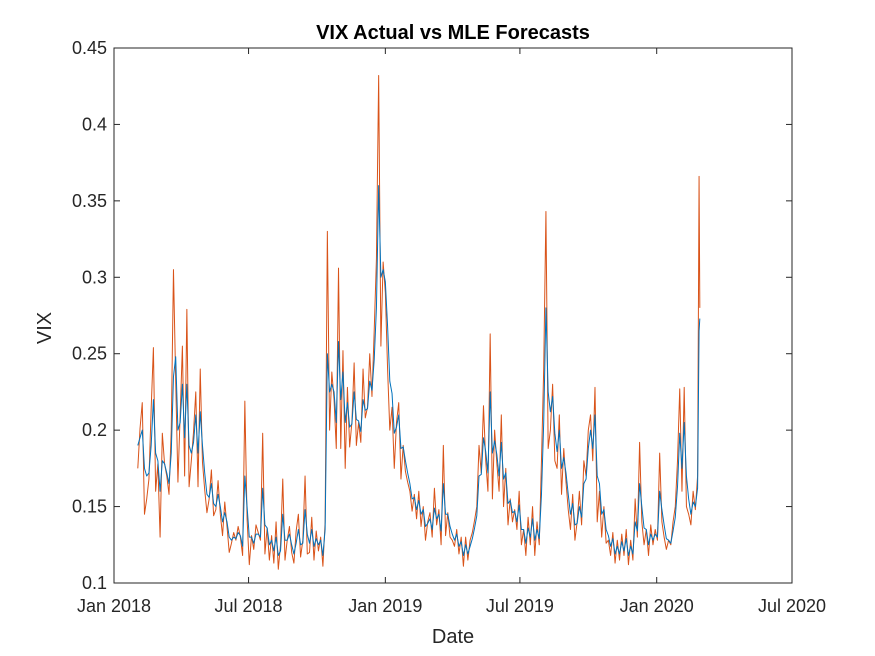 This screenshot has height=656, width=875. Describe the element at coordinates (657, 606) in the screenshot. I see `x-tick-label: Jan 2020` at that location.